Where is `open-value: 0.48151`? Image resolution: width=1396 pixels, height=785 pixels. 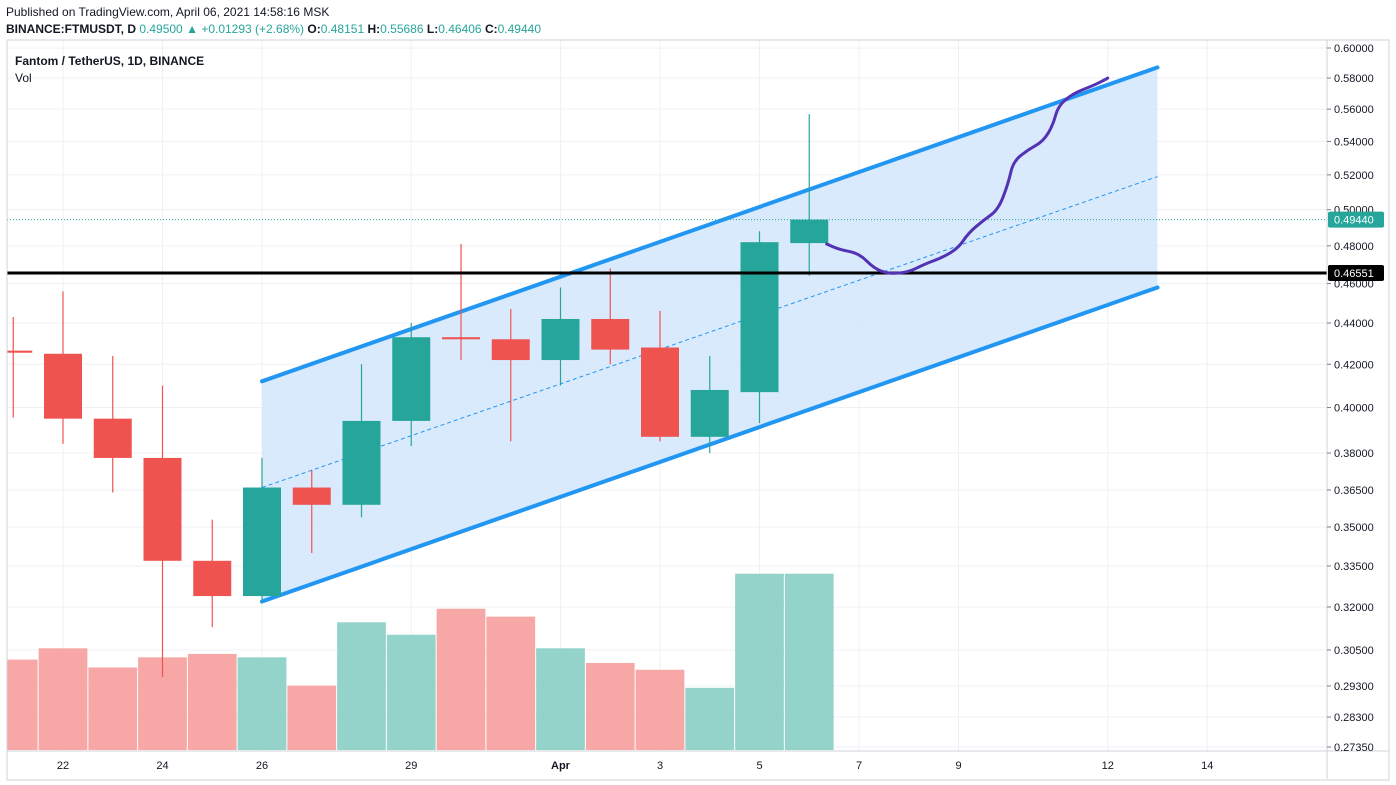 open-value: 0.48151 is located at coordinates (342, 29).